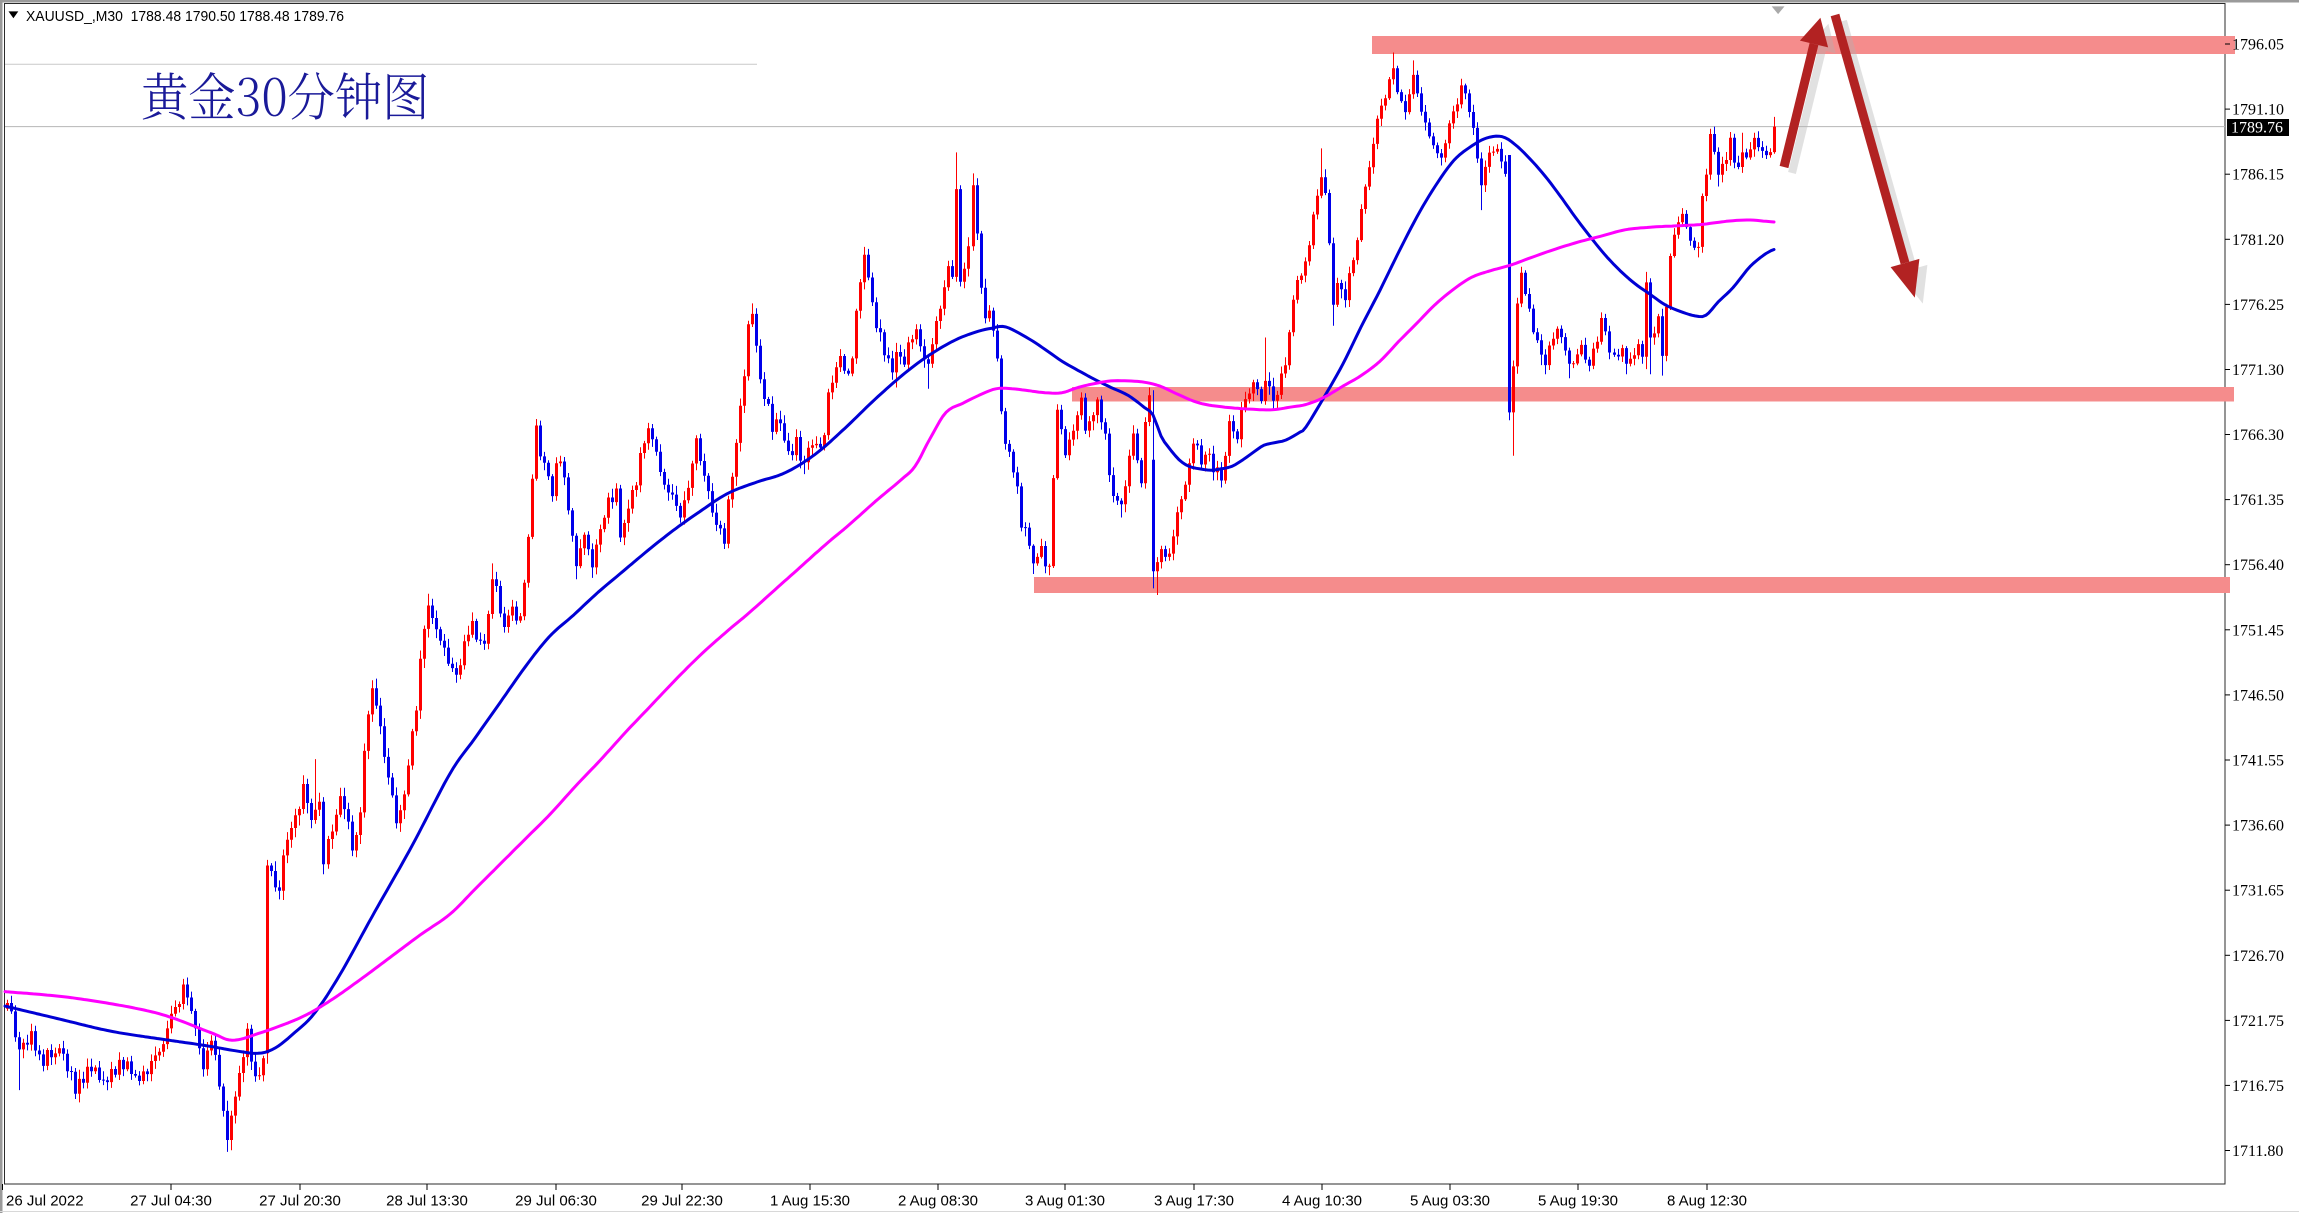 This screenshot has width=2299, height=1218. I want to click on svg-text: 1716.75, so click(2258, 1086).